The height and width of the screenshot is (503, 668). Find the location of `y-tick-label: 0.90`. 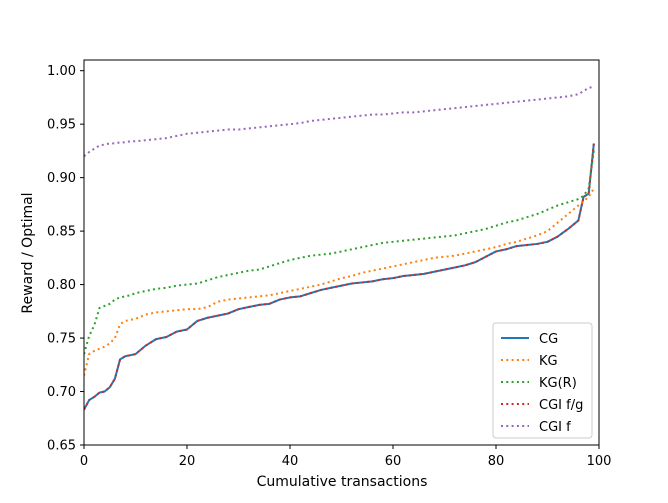

y-tick-label: 0.90 is located at coordinates (61, 178).